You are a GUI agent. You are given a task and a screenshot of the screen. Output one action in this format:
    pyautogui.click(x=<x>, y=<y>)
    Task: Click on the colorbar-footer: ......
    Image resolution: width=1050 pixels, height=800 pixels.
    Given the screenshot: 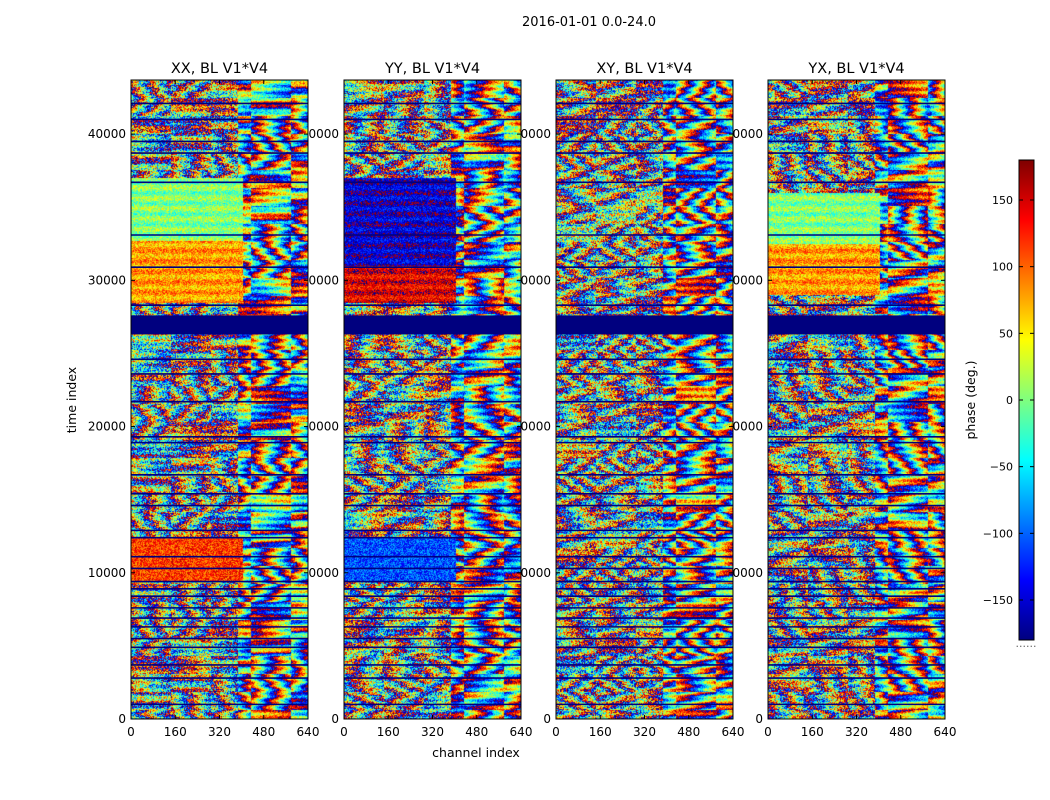 What is the action you would take?
    pyautogui.click(x=1026, y=643)
    